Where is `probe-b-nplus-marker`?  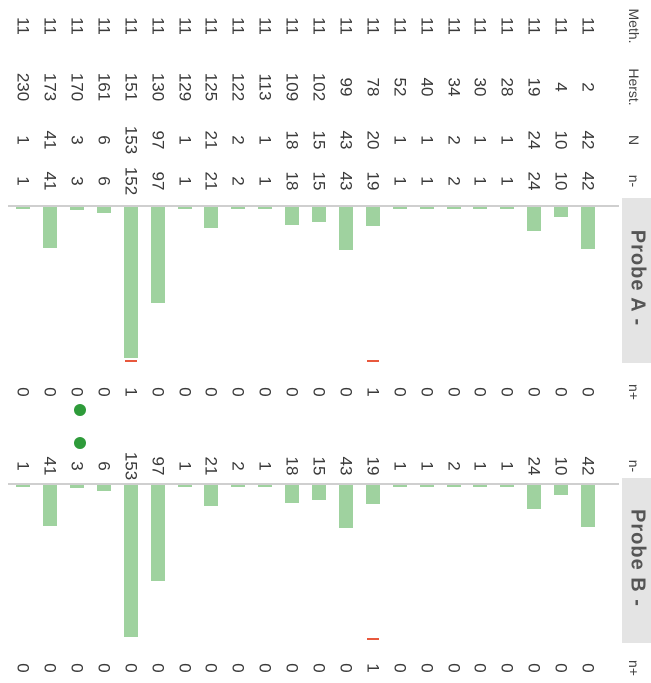 probe-b-nplus-marker is located at coordinates (373, 639).